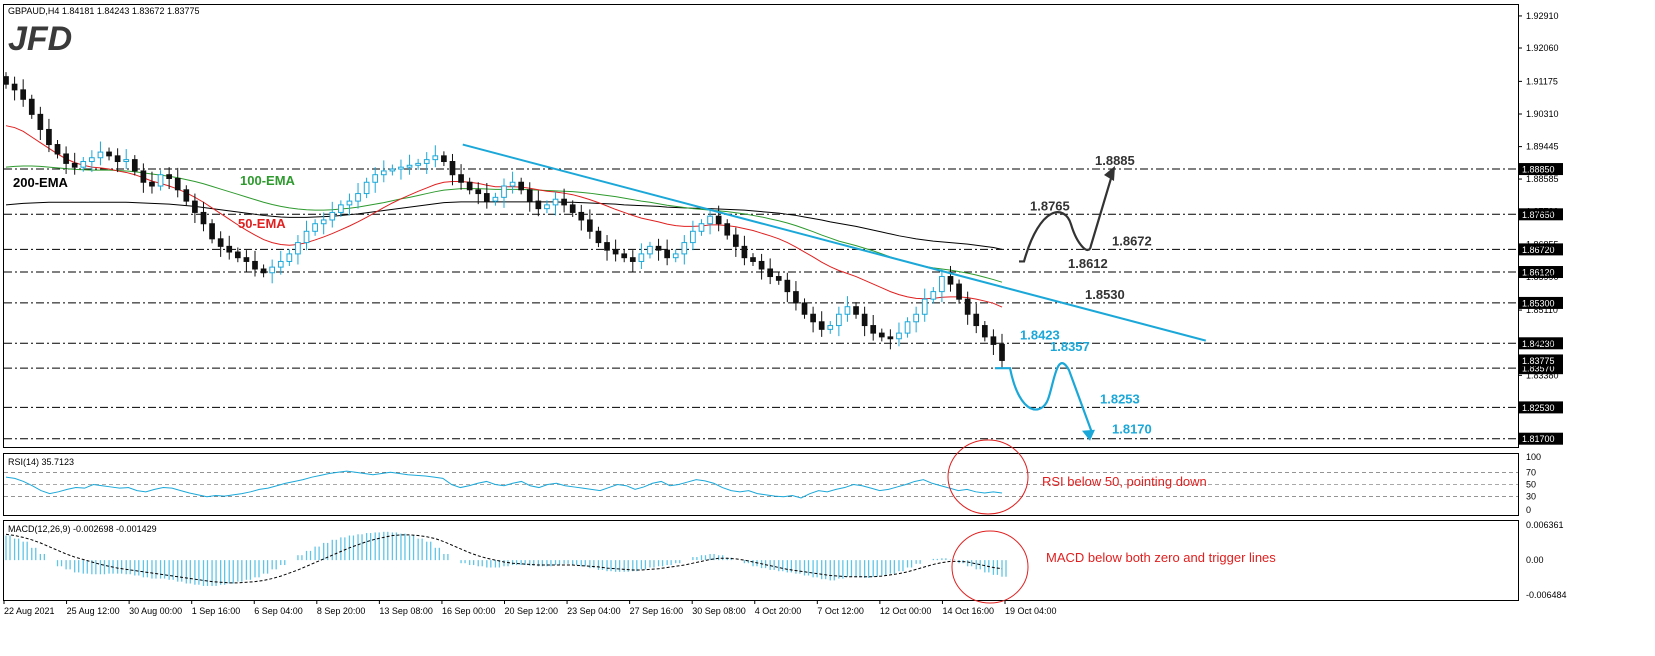 This screenshot has width=1655, height=656. I want to click on rsi-tick-label: 100, so click(1533, 457).